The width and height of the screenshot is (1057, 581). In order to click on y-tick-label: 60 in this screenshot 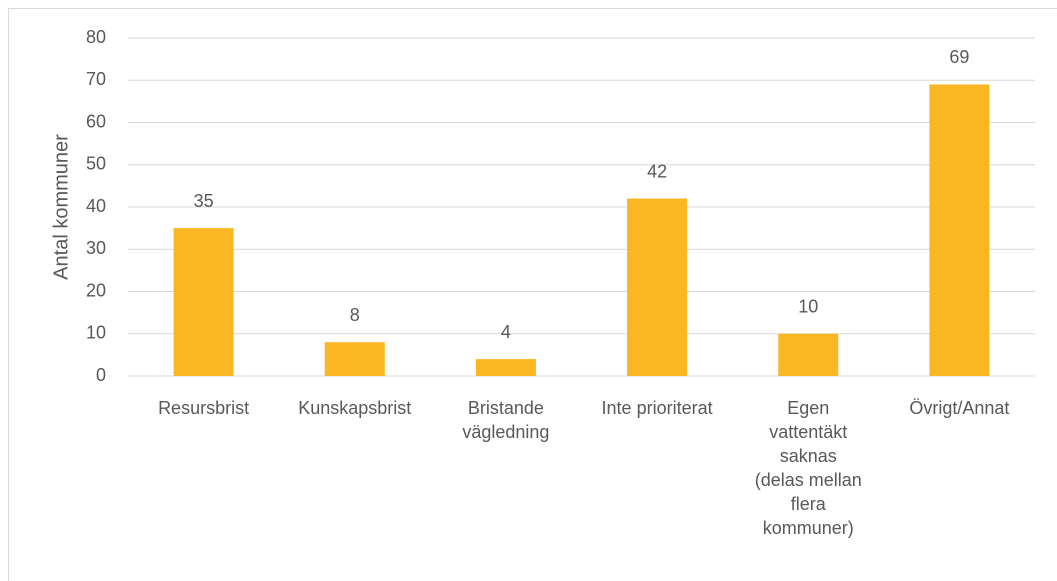, I will do `click(96, 121)`.